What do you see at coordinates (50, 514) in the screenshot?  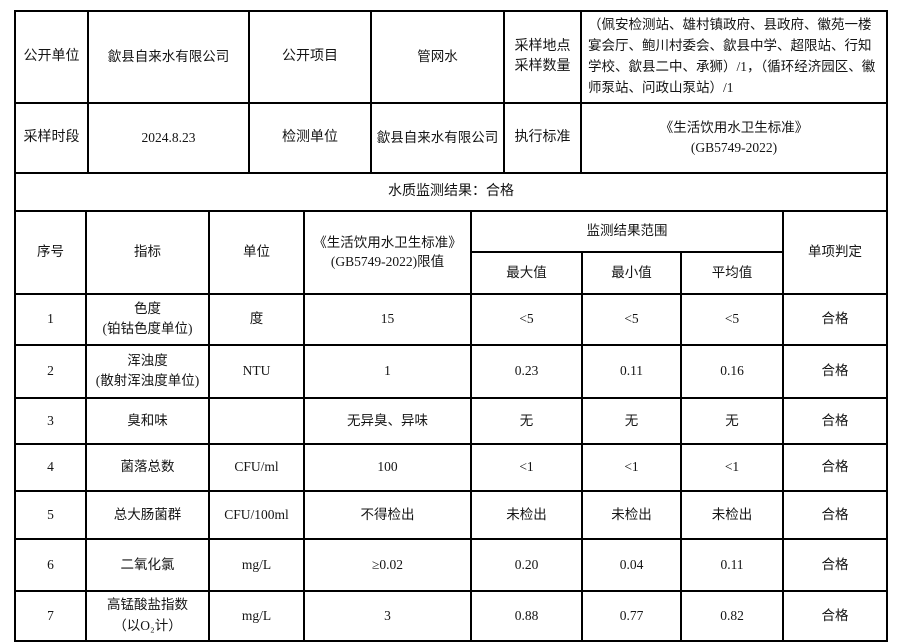 I see `cell-no: 5` at bounding box center [50, 514].